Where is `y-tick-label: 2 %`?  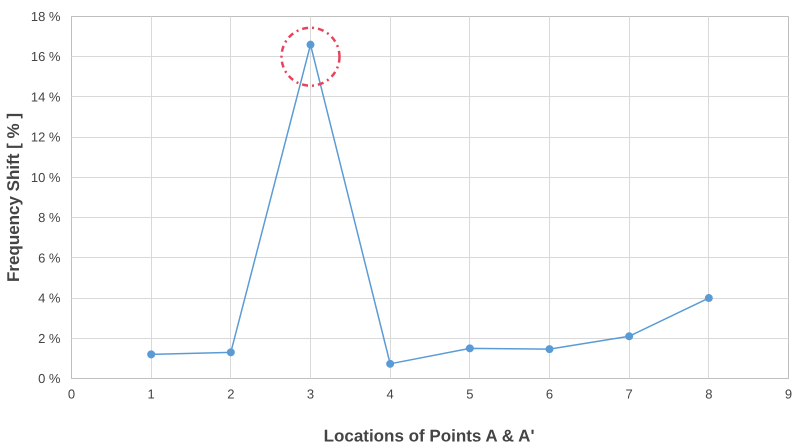
y-tick-label: 2 % is located at coordinates (49, 338).